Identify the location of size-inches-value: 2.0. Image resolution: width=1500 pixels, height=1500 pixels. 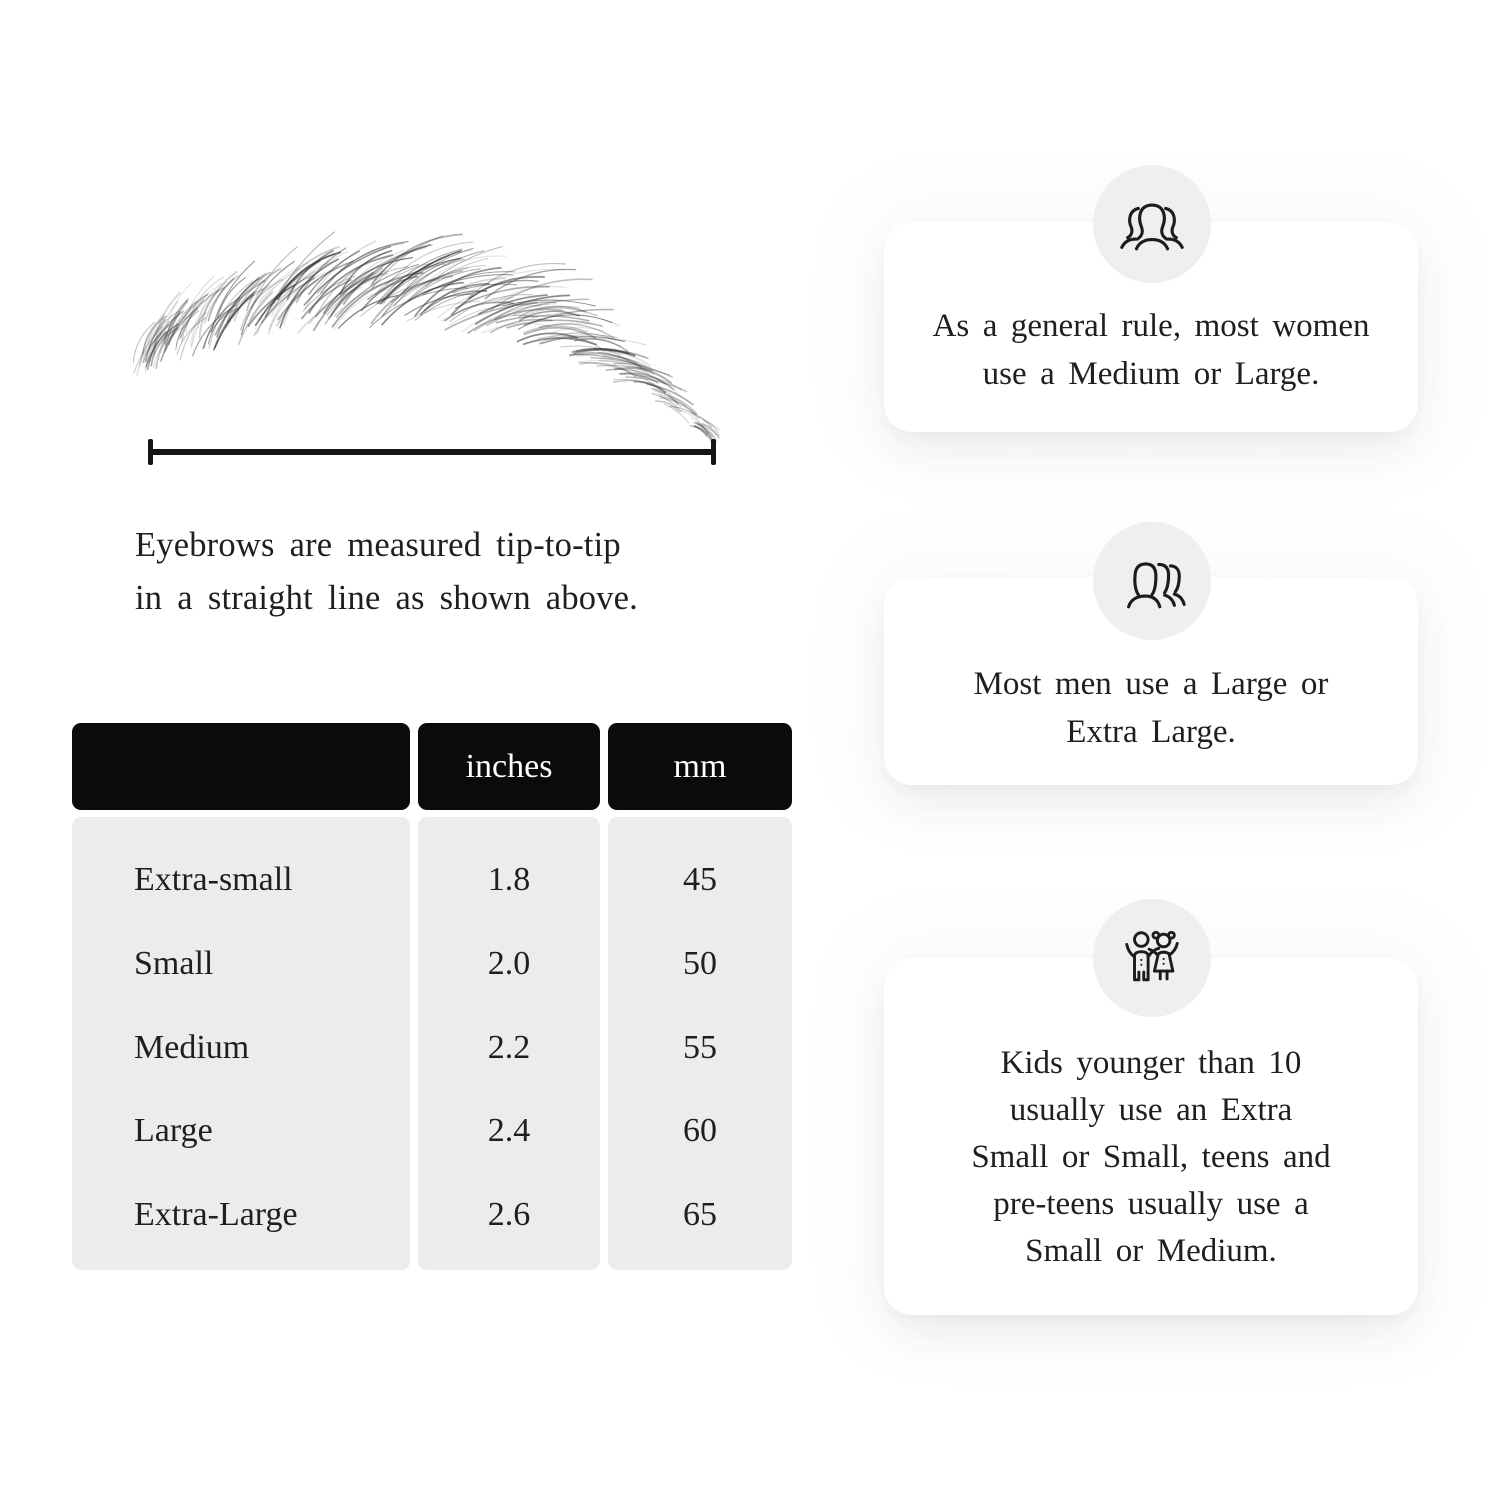
(509, 963).